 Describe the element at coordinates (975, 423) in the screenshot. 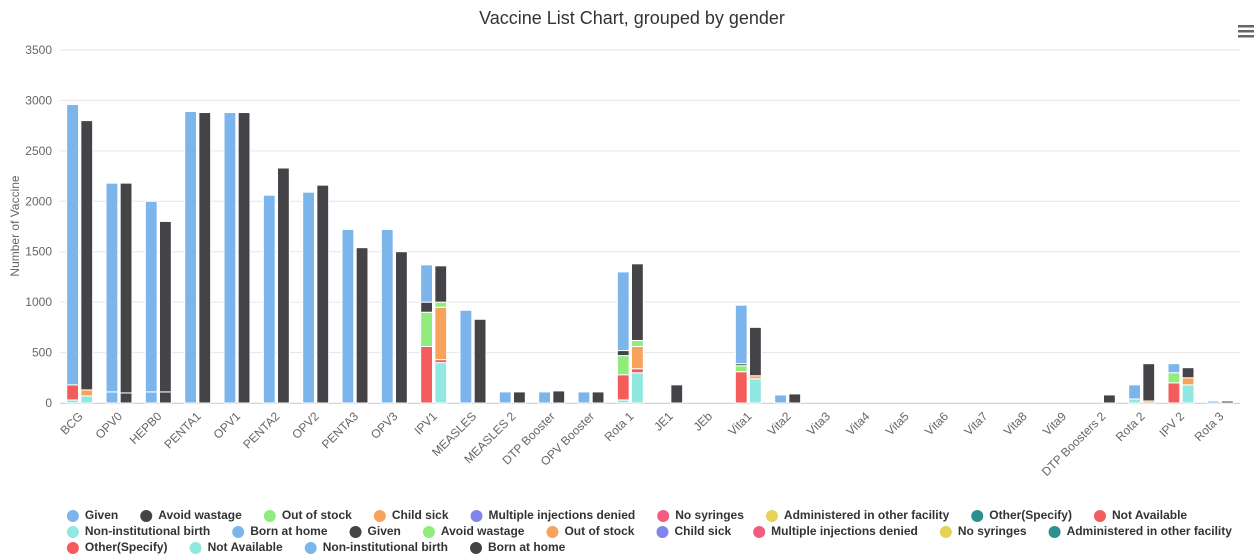

I see `x-tick-label: Vita7` at that location.